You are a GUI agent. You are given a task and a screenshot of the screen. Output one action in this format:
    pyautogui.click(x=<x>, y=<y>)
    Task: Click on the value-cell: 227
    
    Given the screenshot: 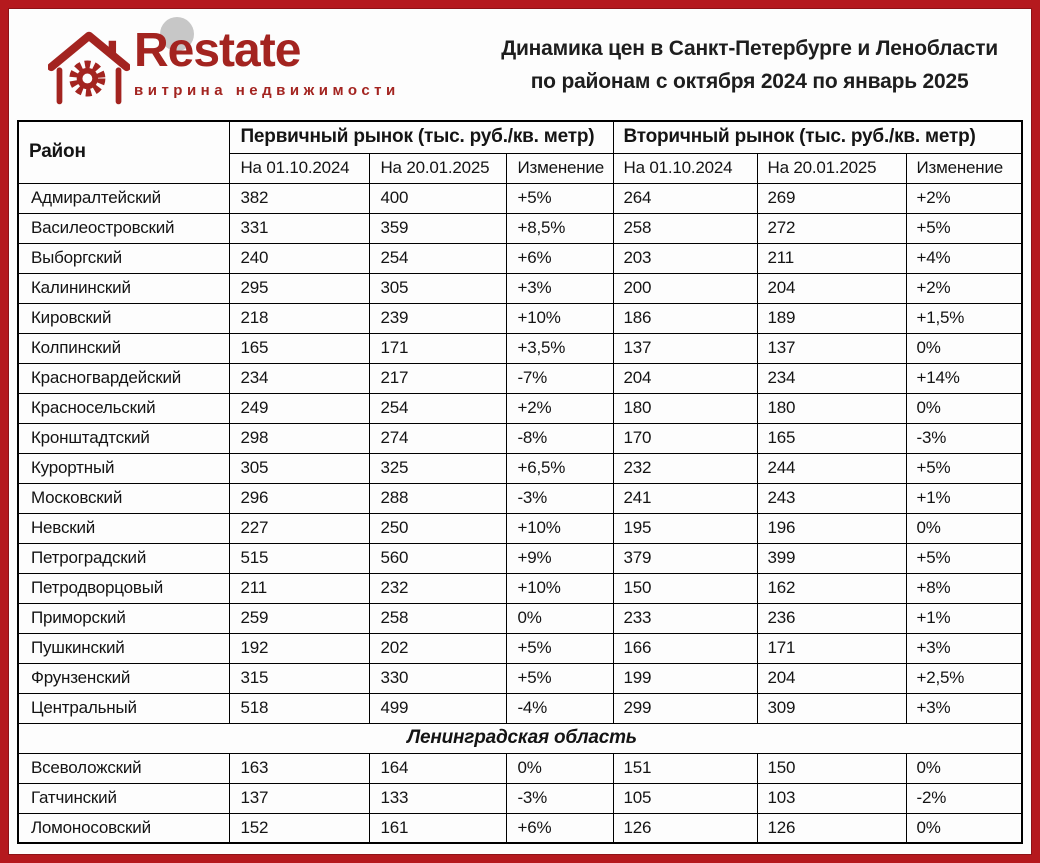 What is the action you would take?
    pyautogui.click(x=300, y=528)
    